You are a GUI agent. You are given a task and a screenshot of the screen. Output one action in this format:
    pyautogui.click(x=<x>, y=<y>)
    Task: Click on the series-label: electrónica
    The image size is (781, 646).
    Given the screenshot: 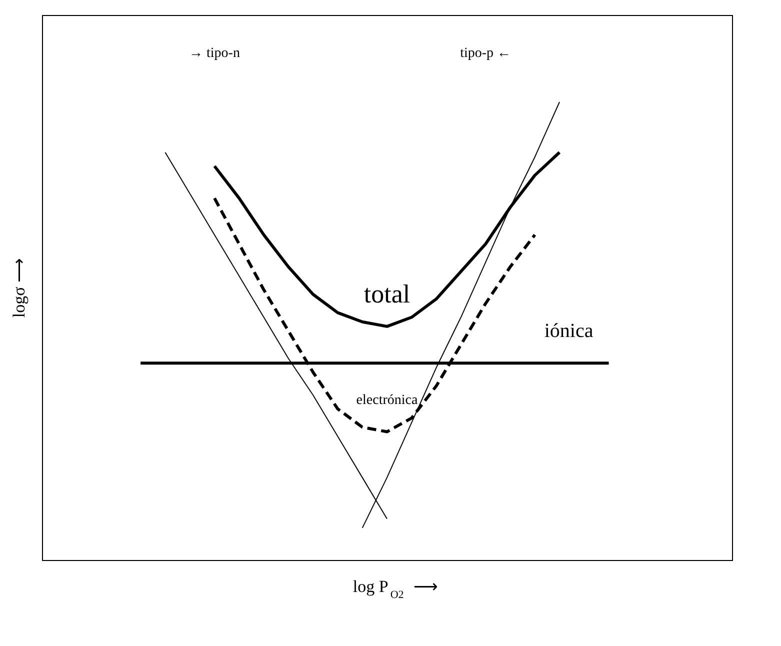 What is the action you would take?
    pyautogui.click(x=387, y=400)
    